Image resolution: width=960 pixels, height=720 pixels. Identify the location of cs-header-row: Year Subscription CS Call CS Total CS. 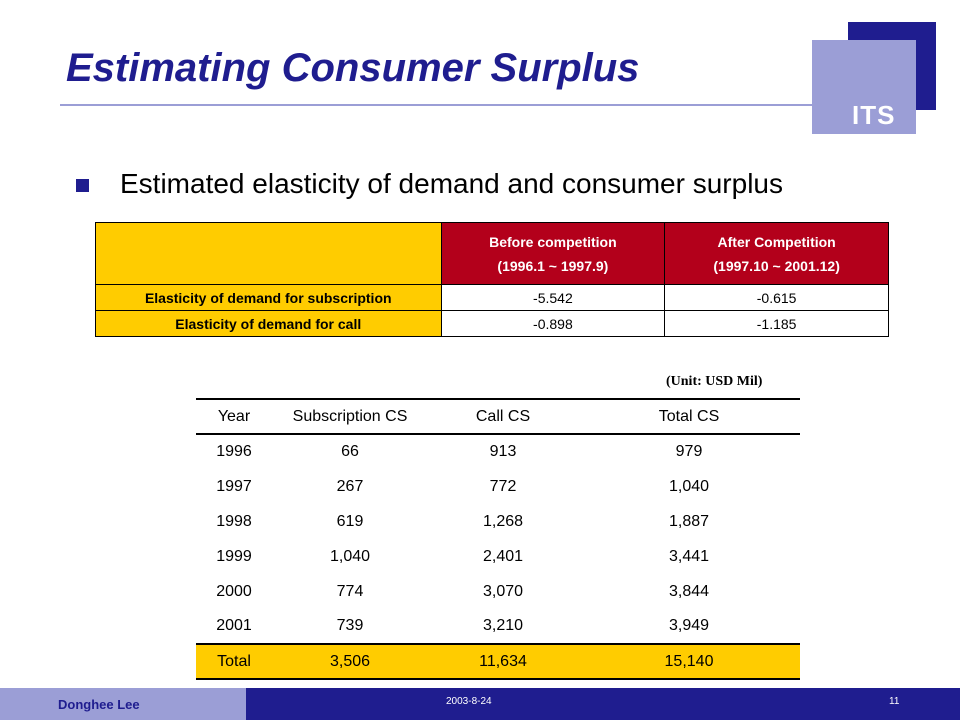
(498, 416).